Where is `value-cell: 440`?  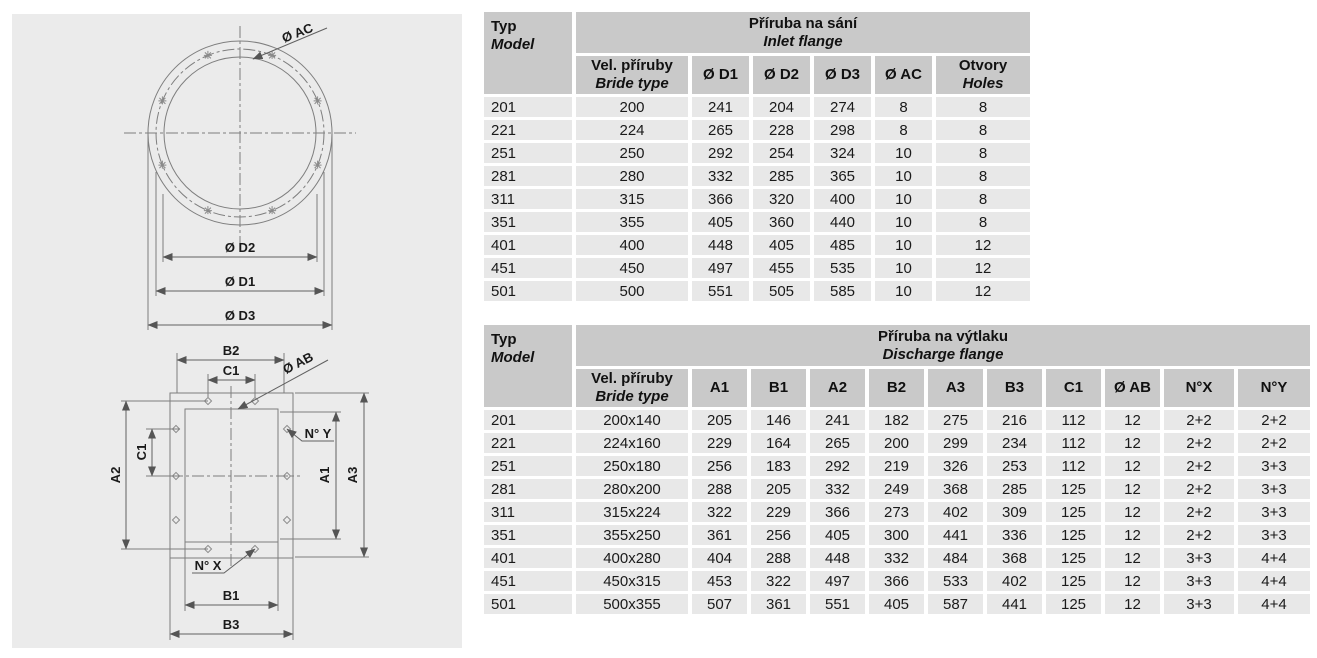 value-cell: 440 is located at coordinates (842, 222).